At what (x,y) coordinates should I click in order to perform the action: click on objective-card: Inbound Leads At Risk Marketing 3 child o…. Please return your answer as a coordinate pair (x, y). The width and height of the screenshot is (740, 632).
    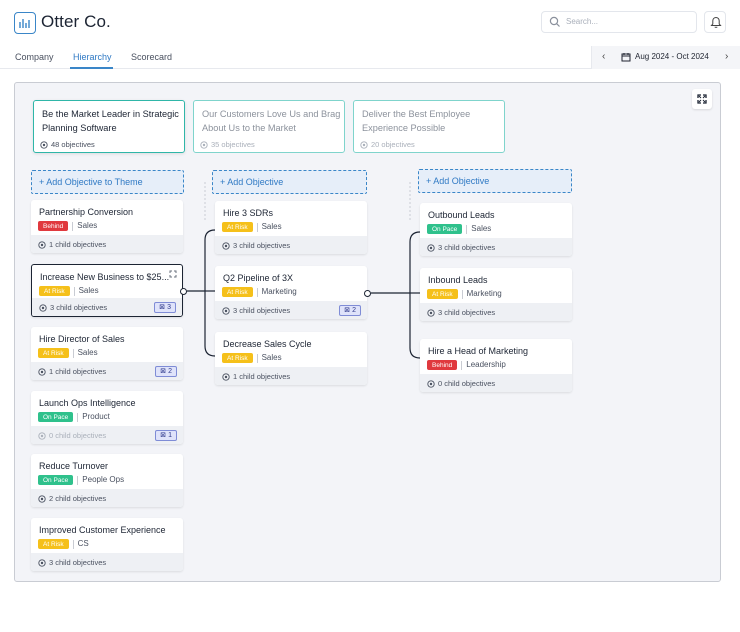
    Looking at the image, I should click on (496, 294).